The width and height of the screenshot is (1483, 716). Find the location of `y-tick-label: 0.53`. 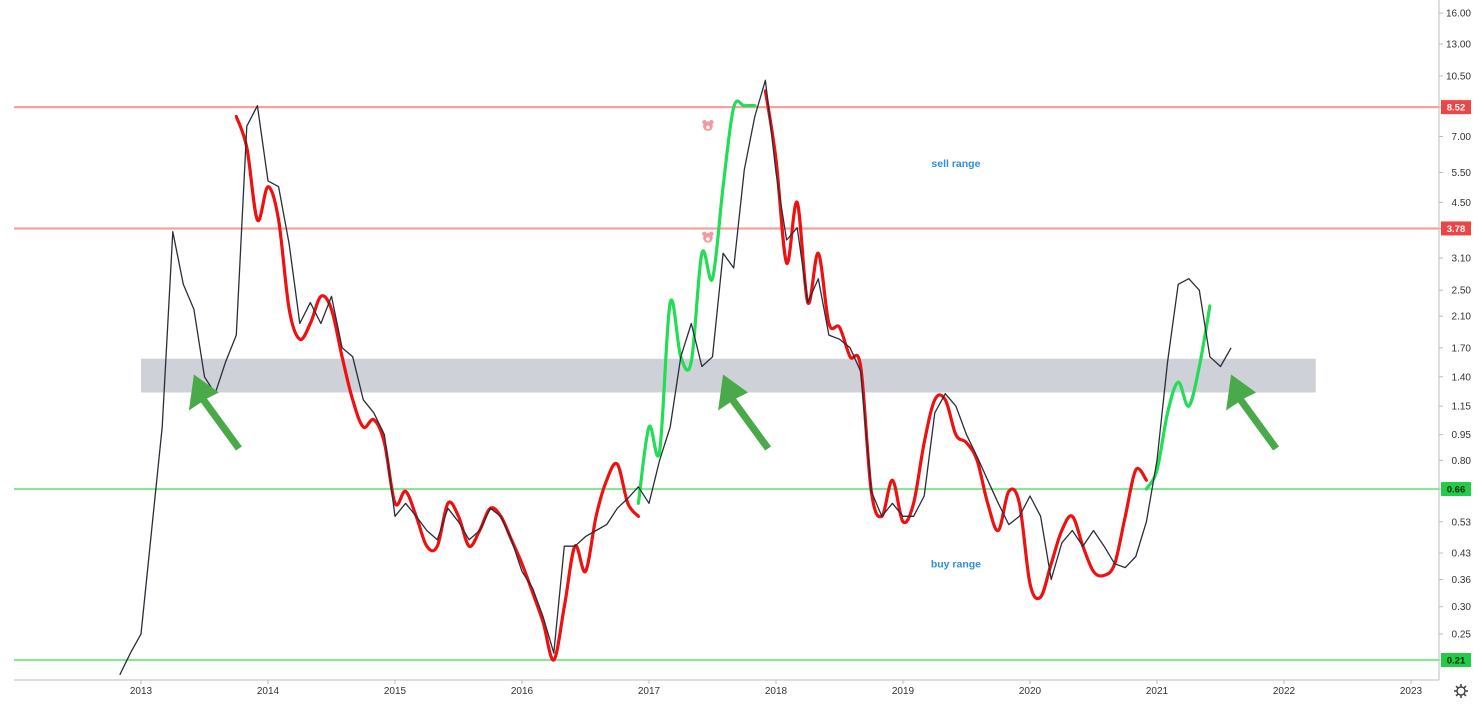

y-tick-label: 0.53 is located at coordinates (1462, 522).